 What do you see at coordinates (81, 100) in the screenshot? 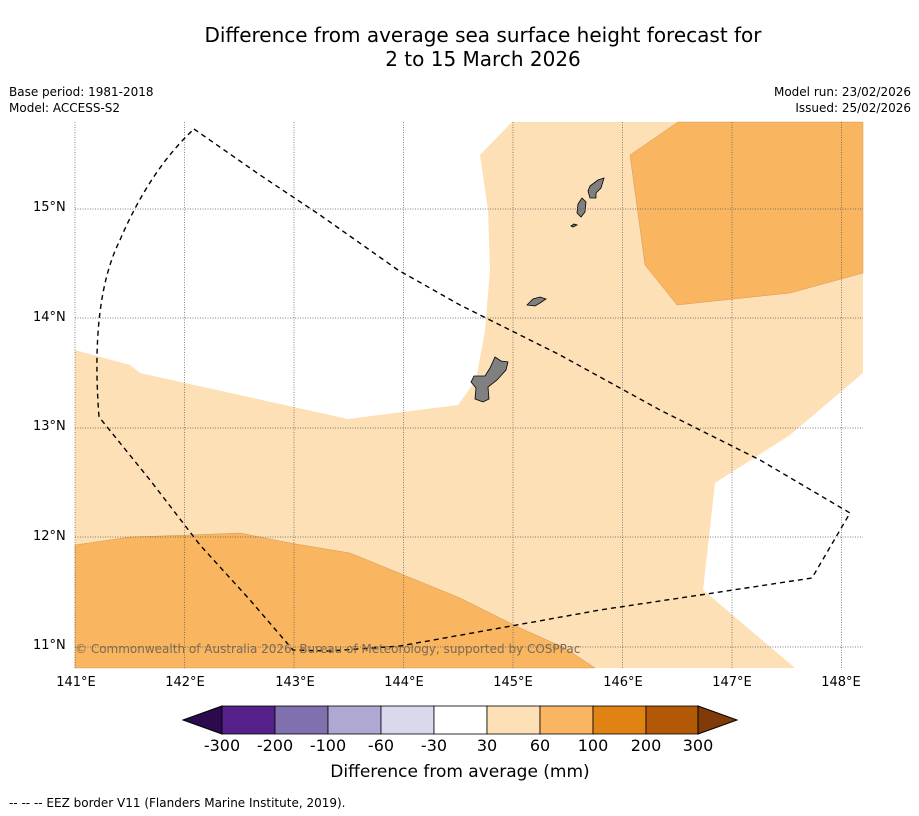
I see `meta-left: Base period: 1981-2018 Model: ACCESS-S2` at bounding box center [81, 100].